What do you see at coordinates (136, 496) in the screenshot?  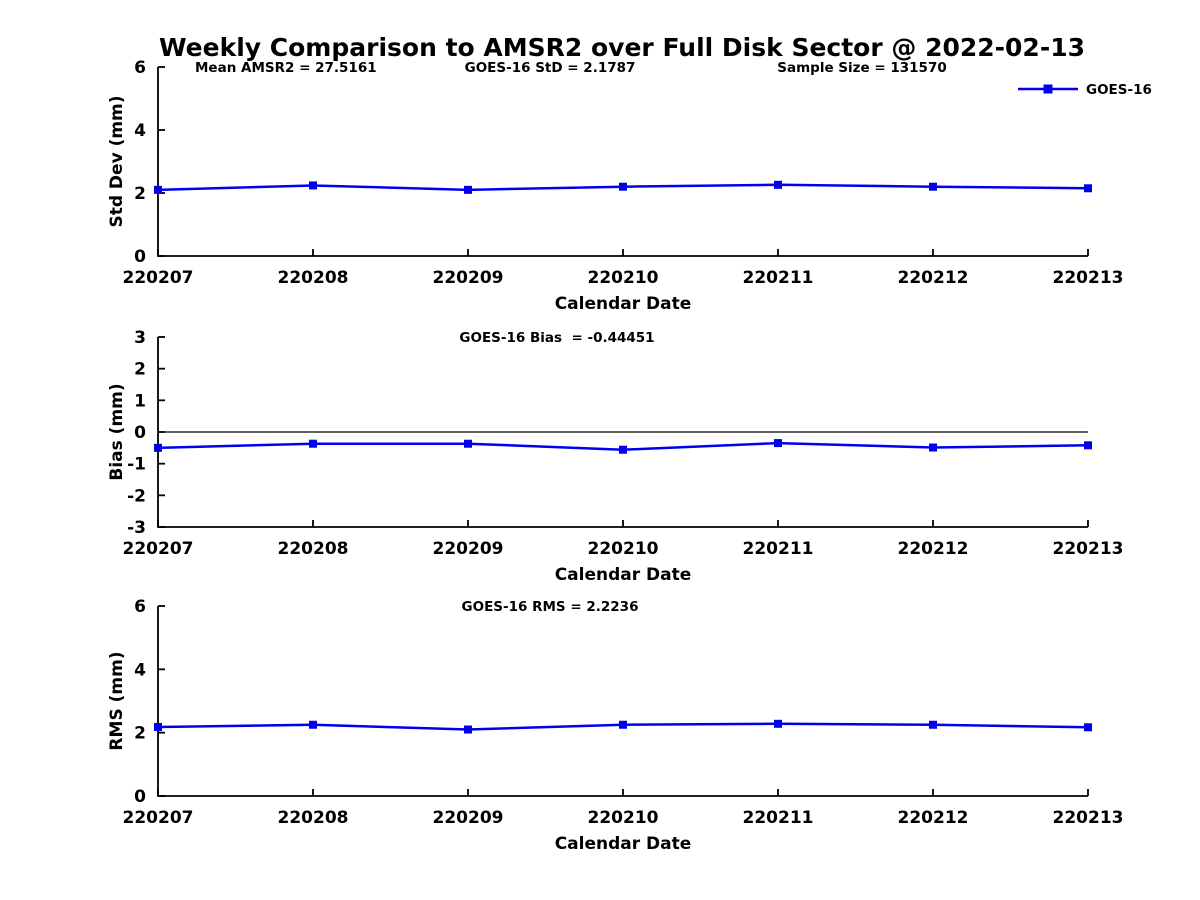 I see `y-tick-label: -2` at bounding box center [136, 496].